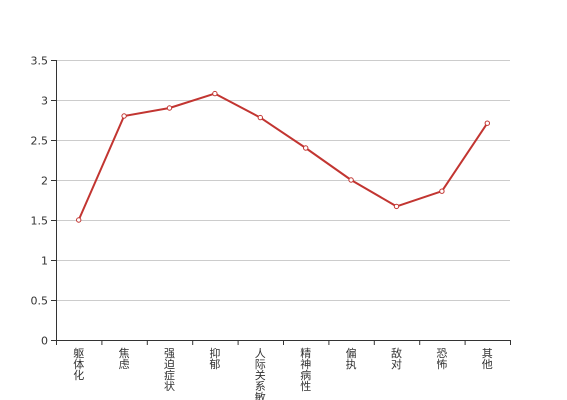 Image resolution: width=567 pixels, height=400 pixels. What do you see at coordinates (124, 359) in the screenshot?
I see `x-category-label: 焦虑` at bounding box center [124, 359].